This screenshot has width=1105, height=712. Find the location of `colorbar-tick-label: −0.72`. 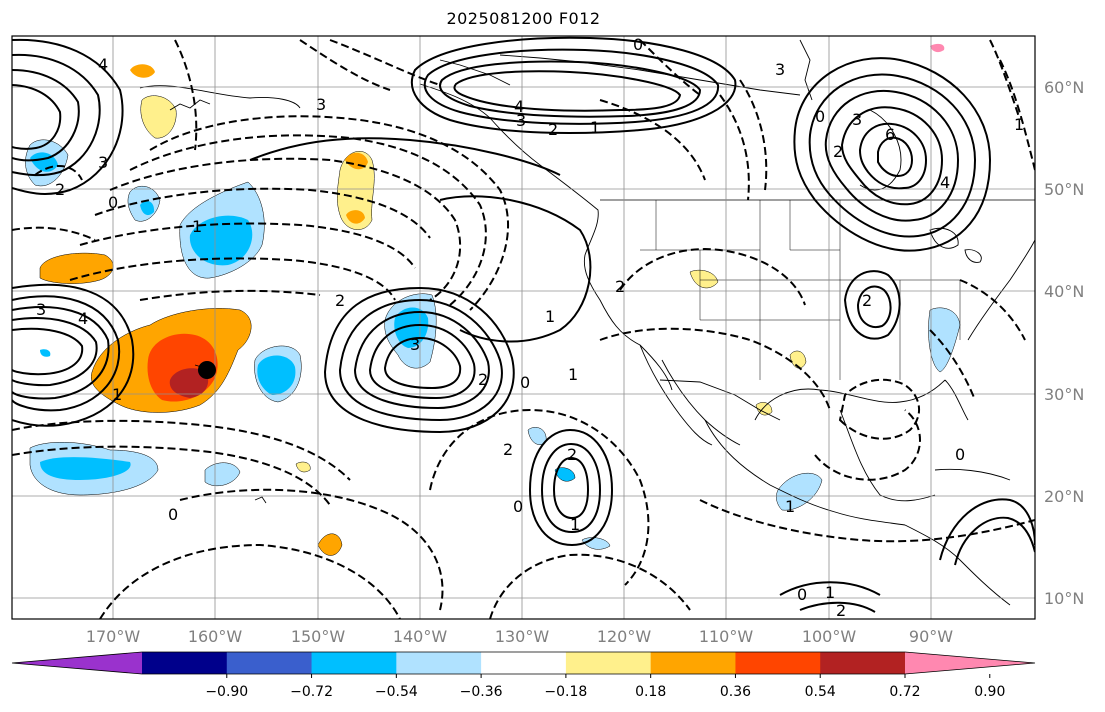

colorbar-tick-label: −0.72 is located at coordinates (311, 692).